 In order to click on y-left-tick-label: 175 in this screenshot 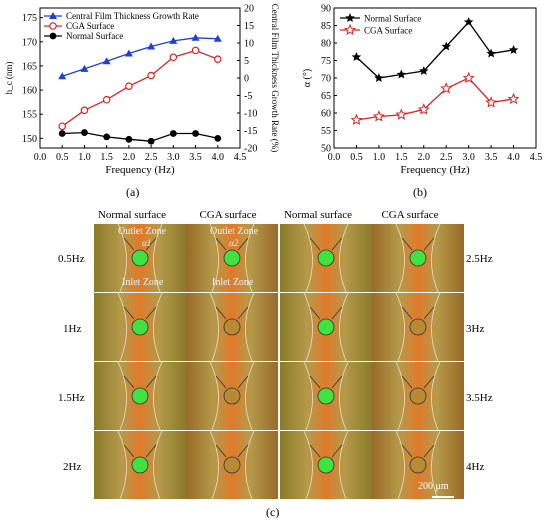, I will do `click(29, 18)`.